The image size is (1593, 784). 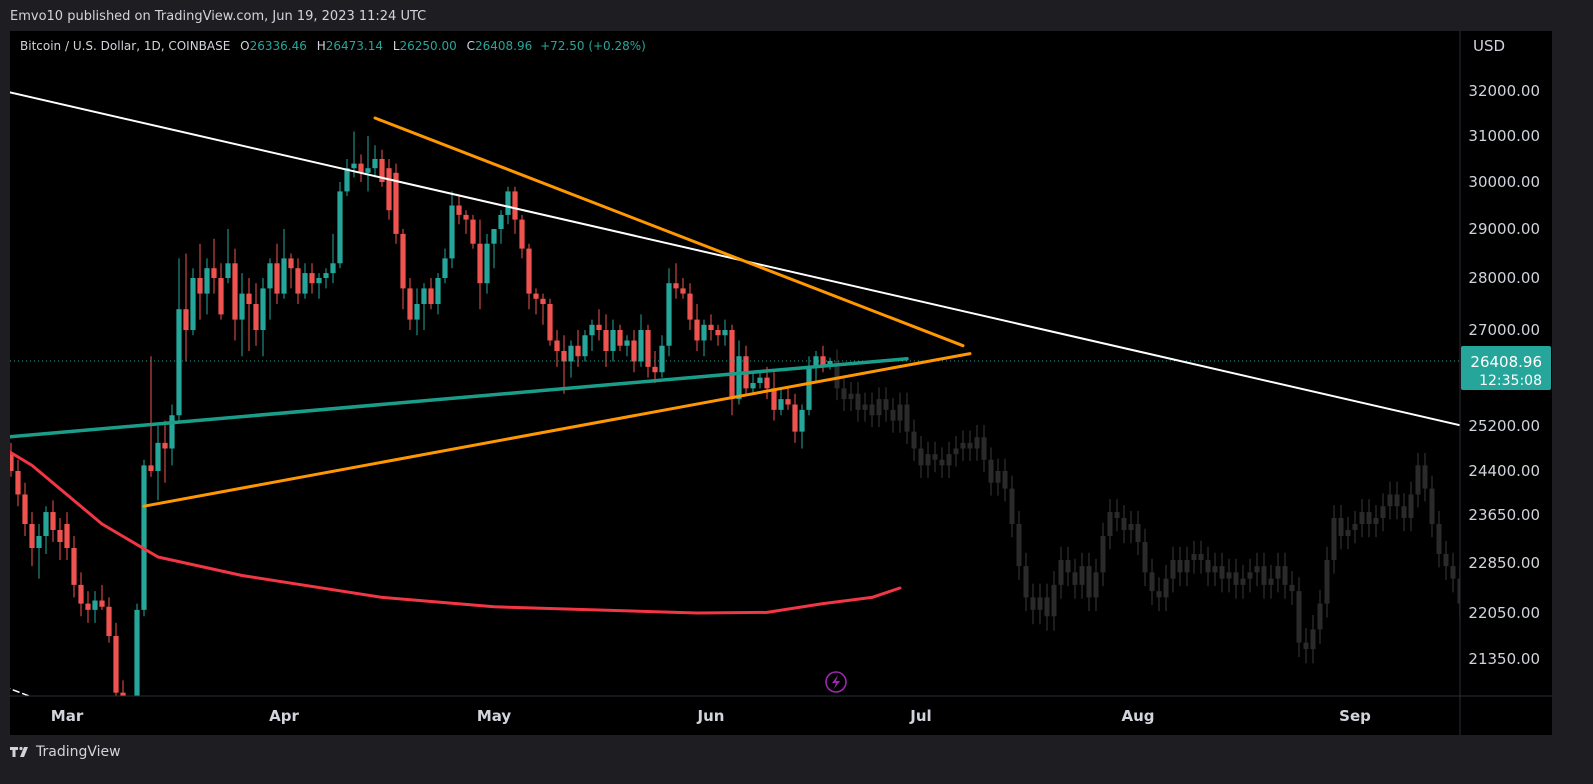 I want to click on change-value: +72.50 (+0.28%), so click(x=593, y=46).